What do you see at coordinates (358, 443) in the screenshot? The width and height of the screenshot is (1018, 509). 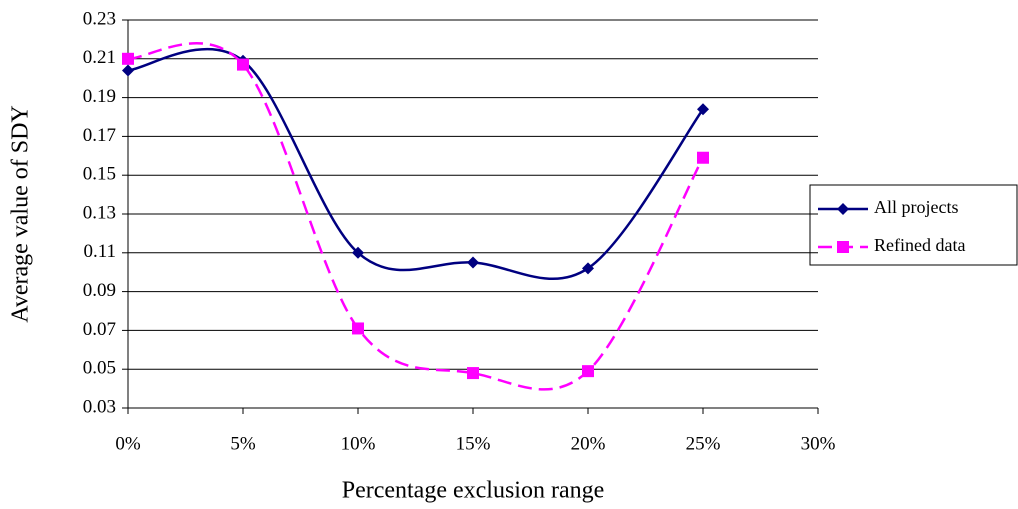 I see `x-tick-label: 10%` at bounding box center [358, 443].